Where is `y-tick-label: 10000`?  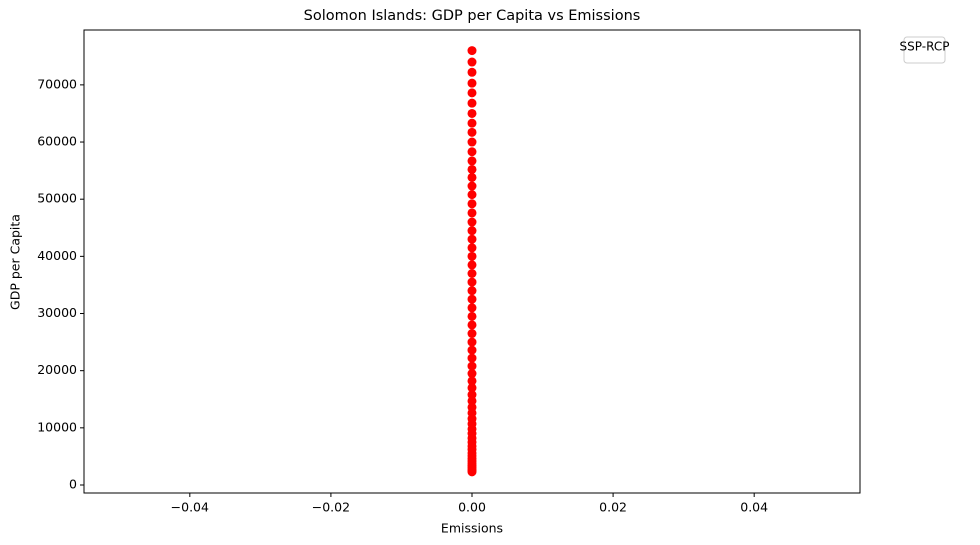
y-tick-label: 10000 is located at coordinates (57, 426).